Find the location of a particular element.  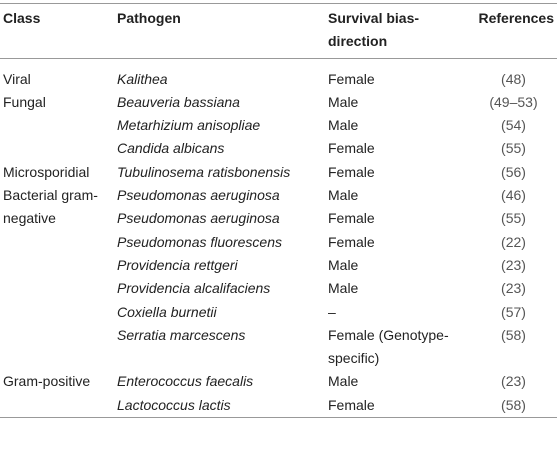

table-row: Pseudomonas aeruginosa Female (55) is located at coordinates (278, 218).